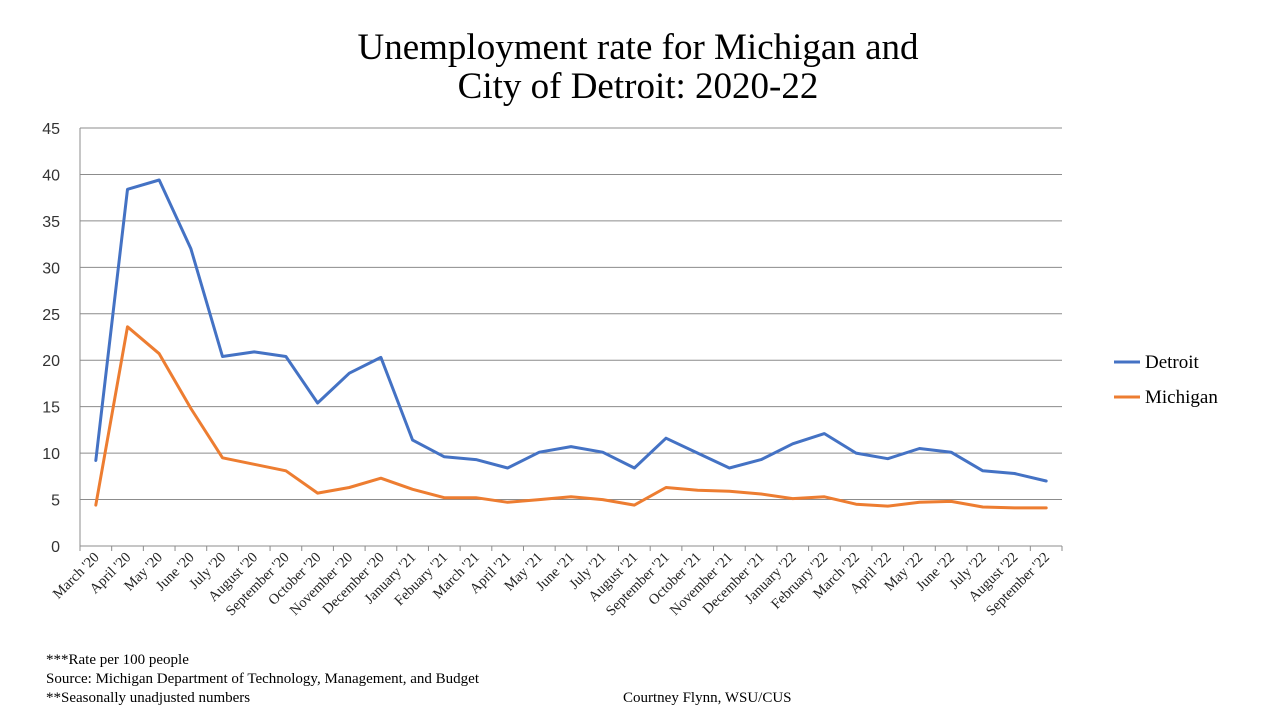 This screenshot has width=1280, height=720. I want to click on y-tick-label: 35, so click(51, 222).